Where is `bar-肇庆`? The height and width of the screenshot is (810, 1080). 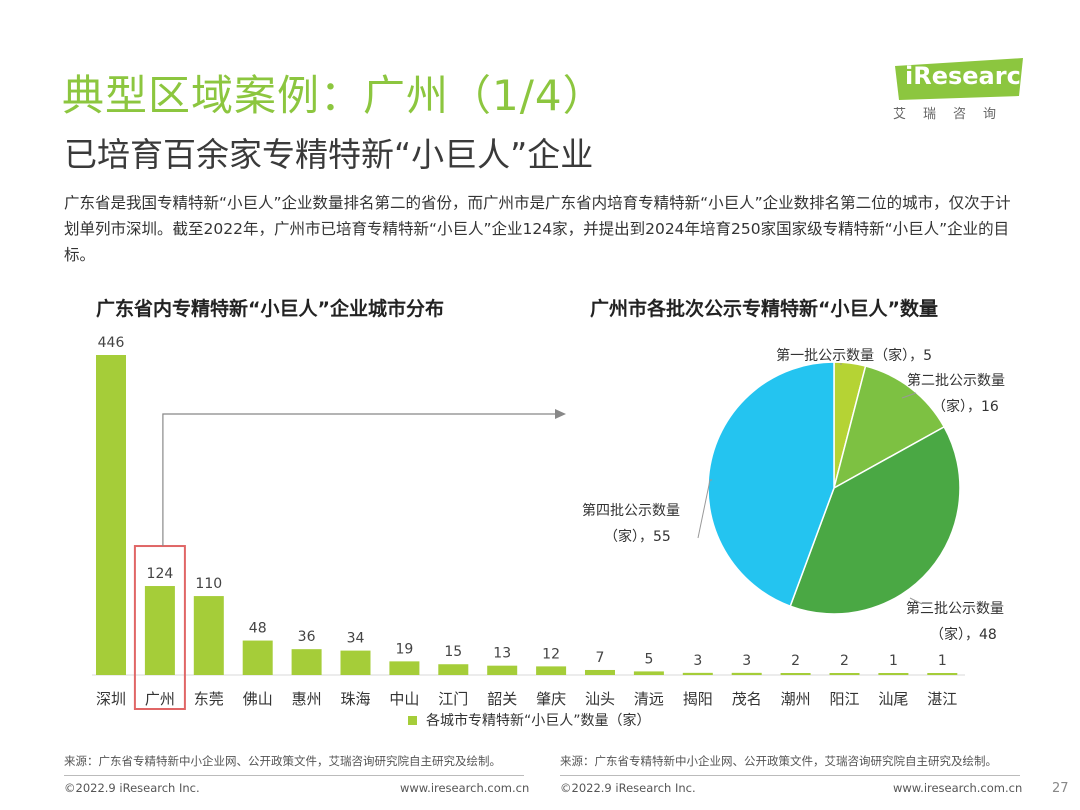 bar-肇庆 is located at coordinates (551, 670).